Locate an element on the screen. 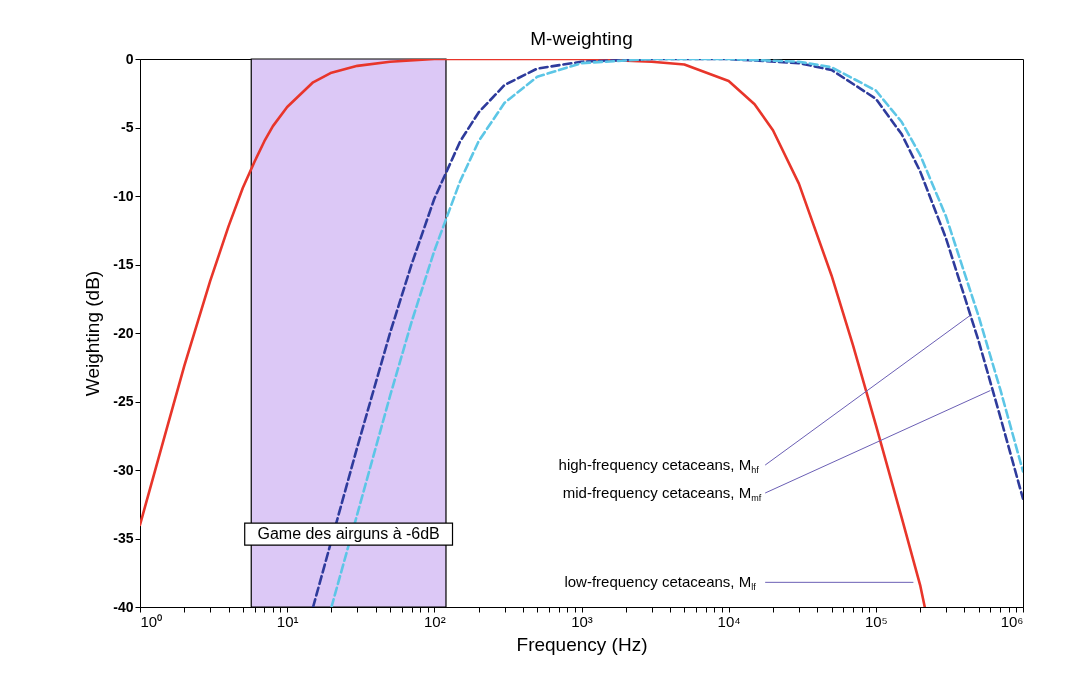 The width and height of the screenshot is (1083, 682). chart-title: M-weighting is located at coordinates (581, 38).